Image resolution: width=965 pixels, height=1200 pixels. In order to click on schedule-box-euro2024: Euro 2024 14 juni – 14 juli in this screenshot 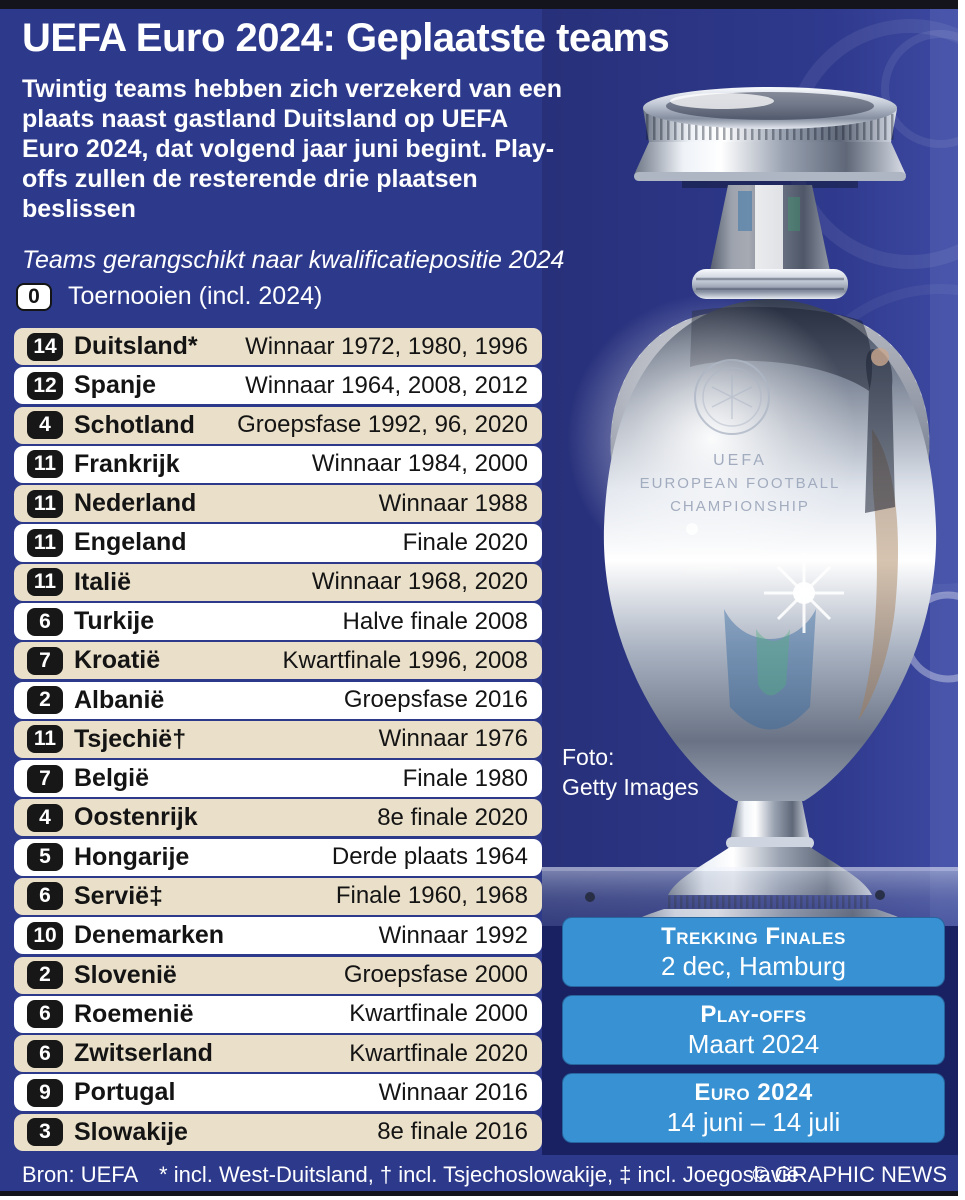, I will do `click(753, 1108)`.